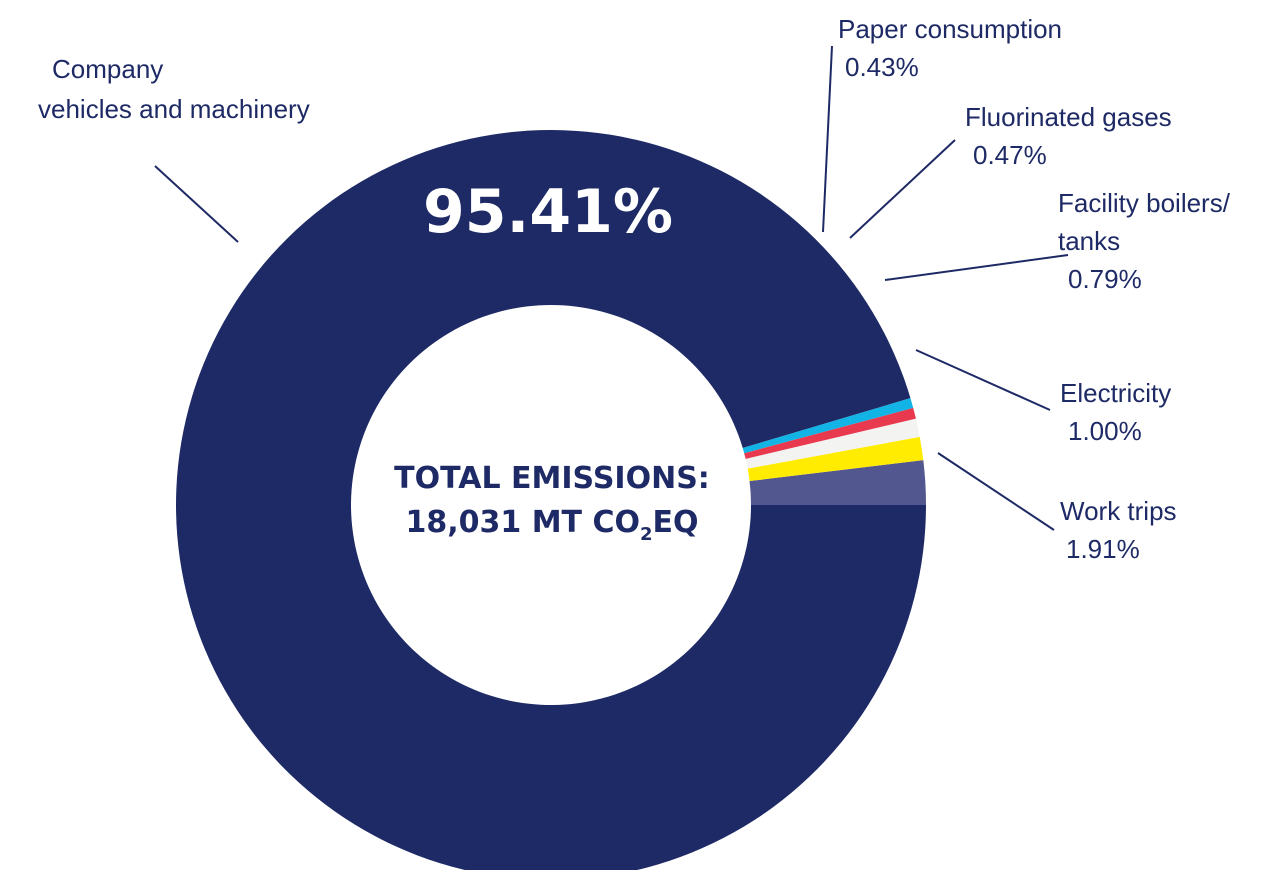  What do you see at coordinates (837, 482) in the screenshot?
I see `slice-work-trips` at bounding box center [837, 482].